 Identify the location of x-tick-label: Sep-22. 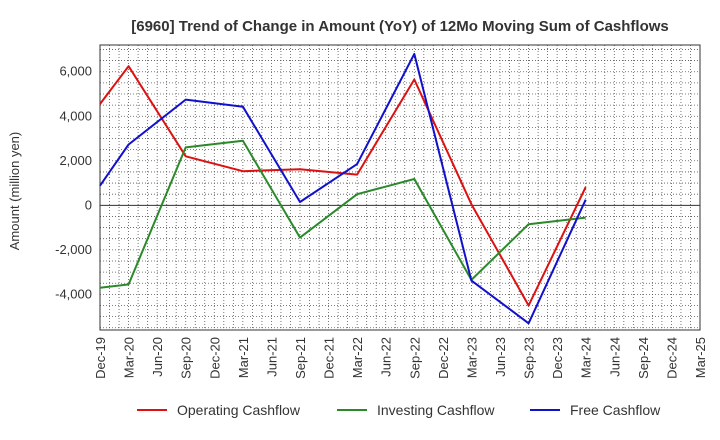
(414, 358).